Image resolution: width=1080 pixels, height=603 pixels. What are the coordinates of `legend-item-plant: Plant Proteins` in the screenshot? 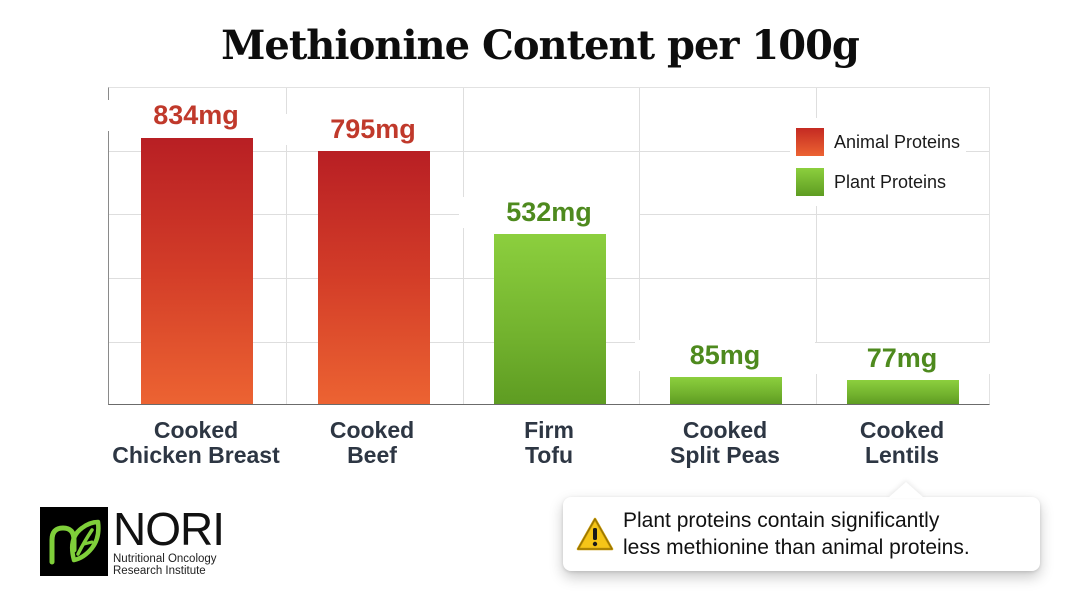 It's located at (878, 182).